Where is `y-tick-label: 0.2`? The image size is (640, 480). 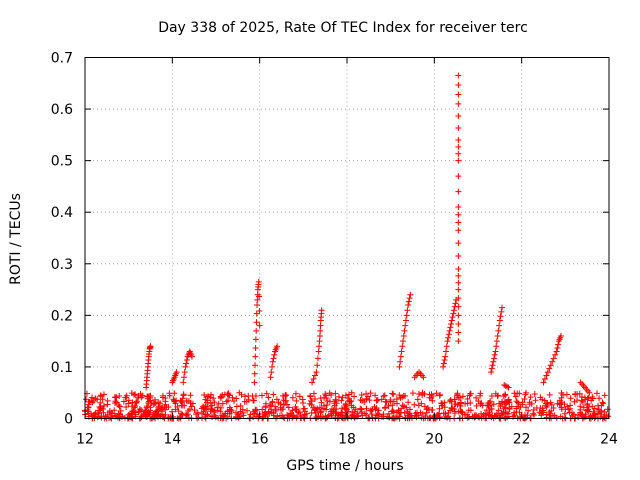 y-tick-label: 0.2 is located at coordinates (62, 316).